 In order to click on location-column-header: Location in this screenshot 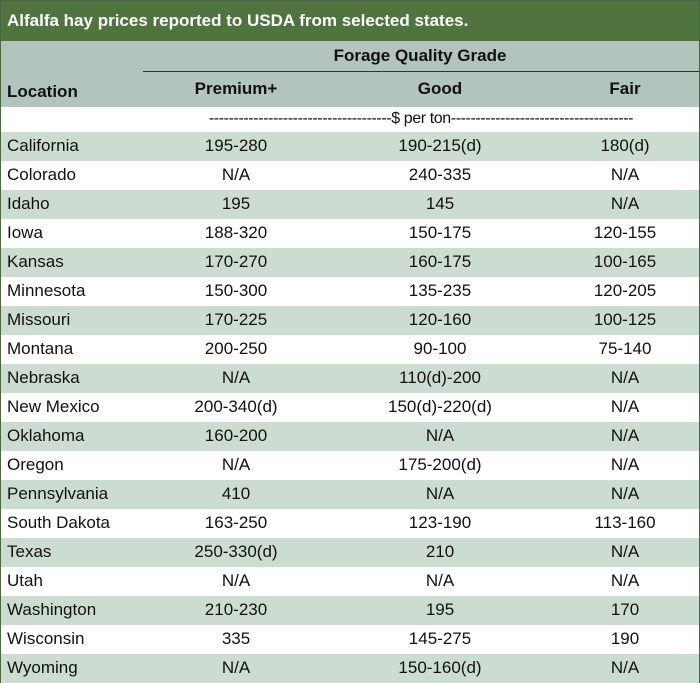, I will do `click(72, 89)`.